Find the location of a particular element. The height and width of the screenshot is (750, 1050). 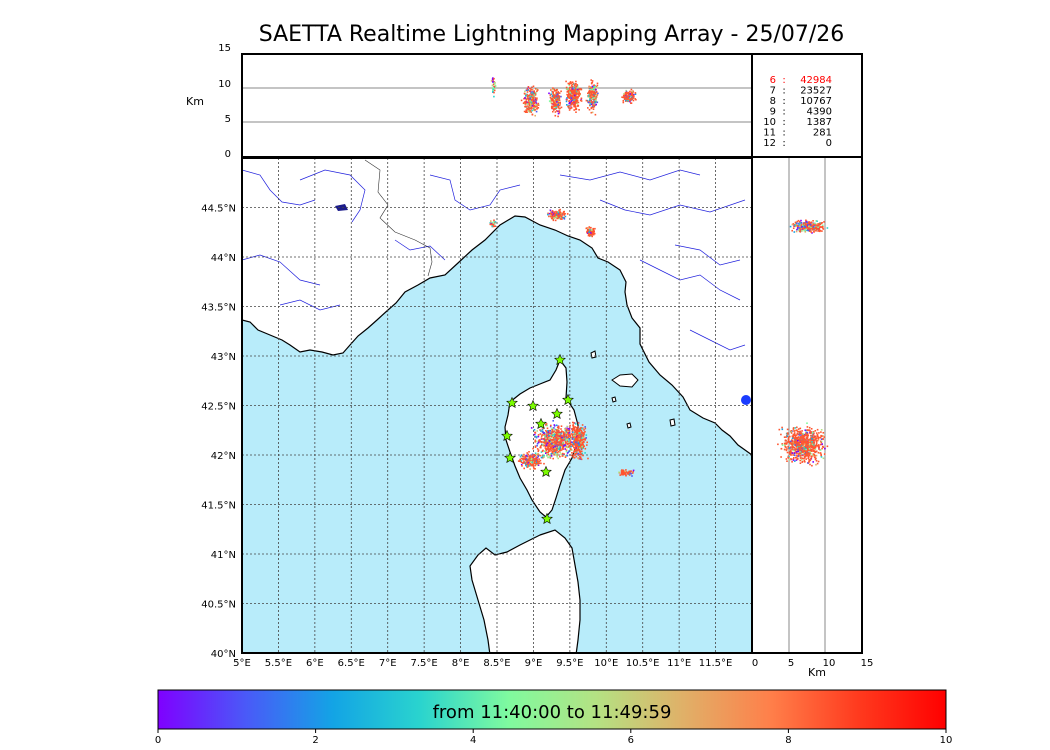

altitude-tick-label: 10 is located at coordinates (224, 84).